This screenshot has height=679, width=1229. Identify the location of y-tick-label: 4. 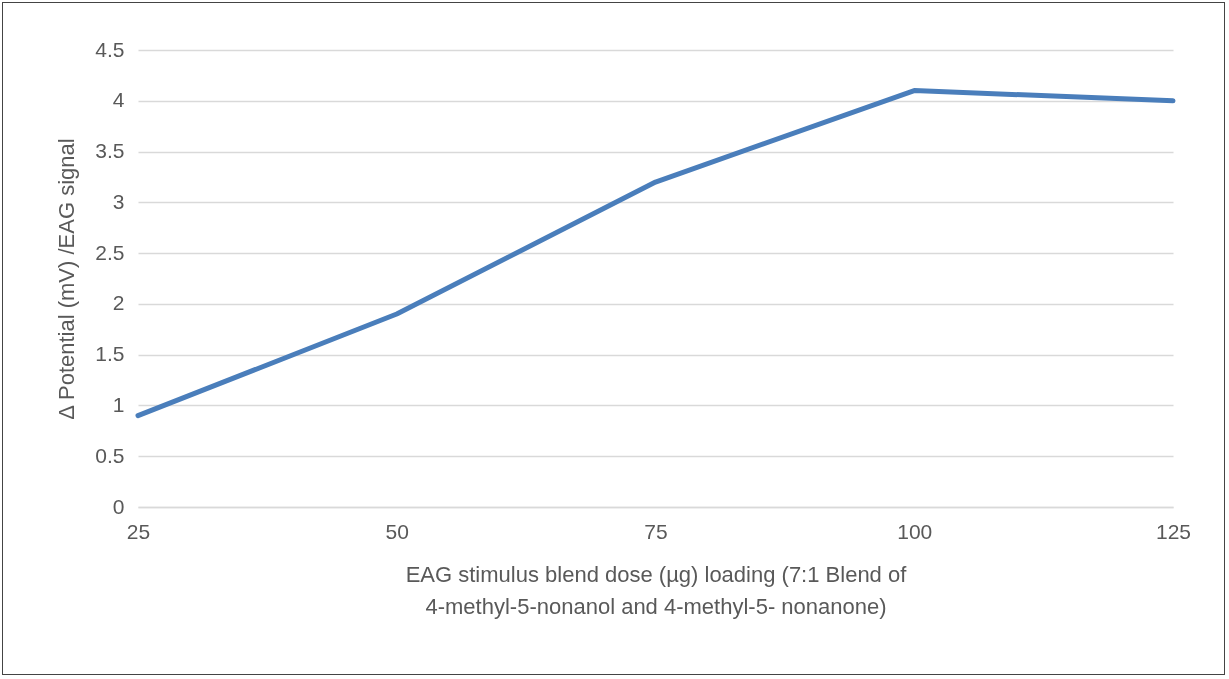
(118, 100).